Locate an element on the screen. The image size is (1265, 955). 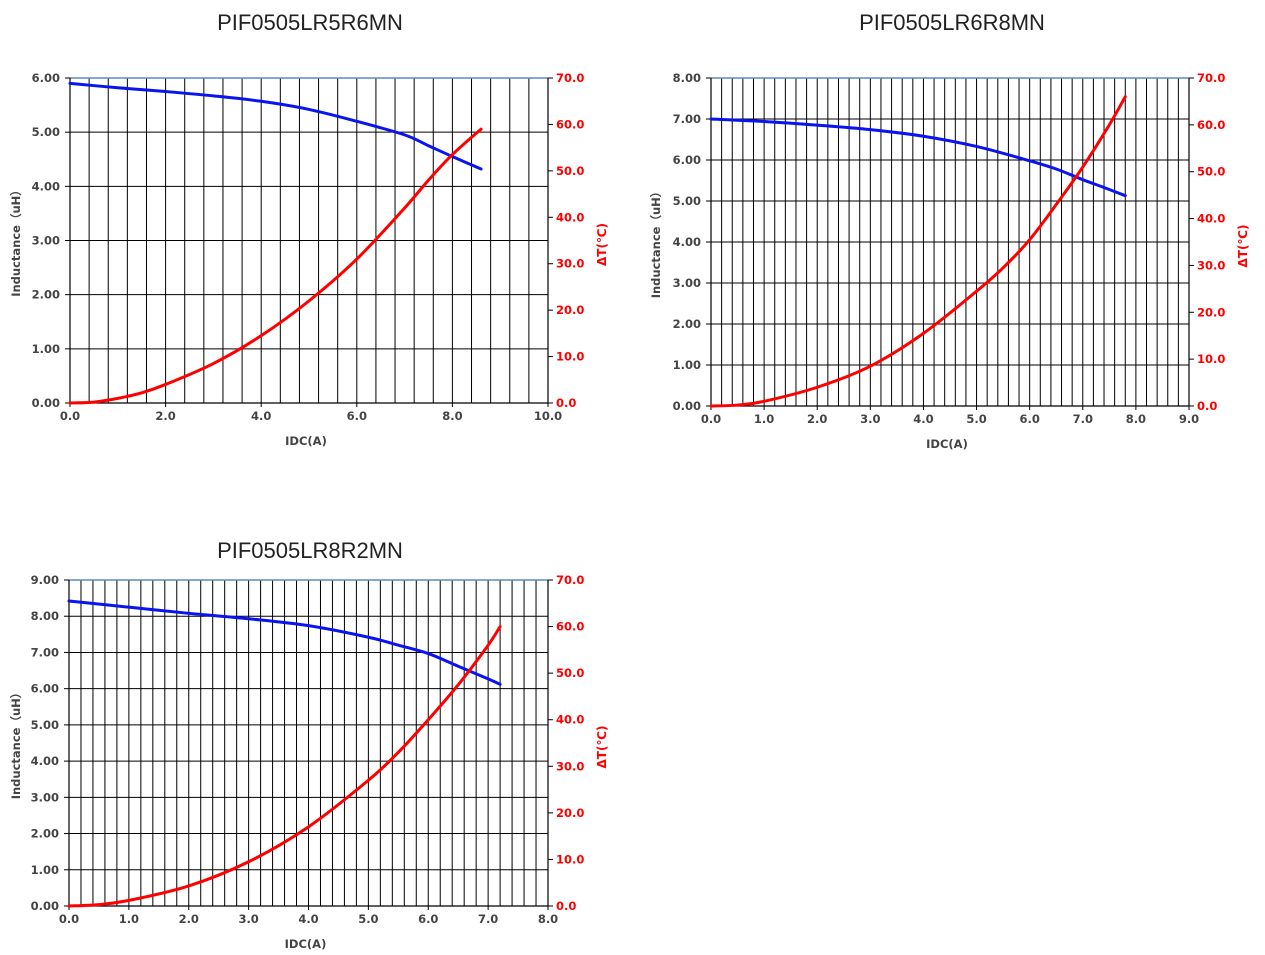
y-tick-label: 9.00 is located at coordinates (45, 580).